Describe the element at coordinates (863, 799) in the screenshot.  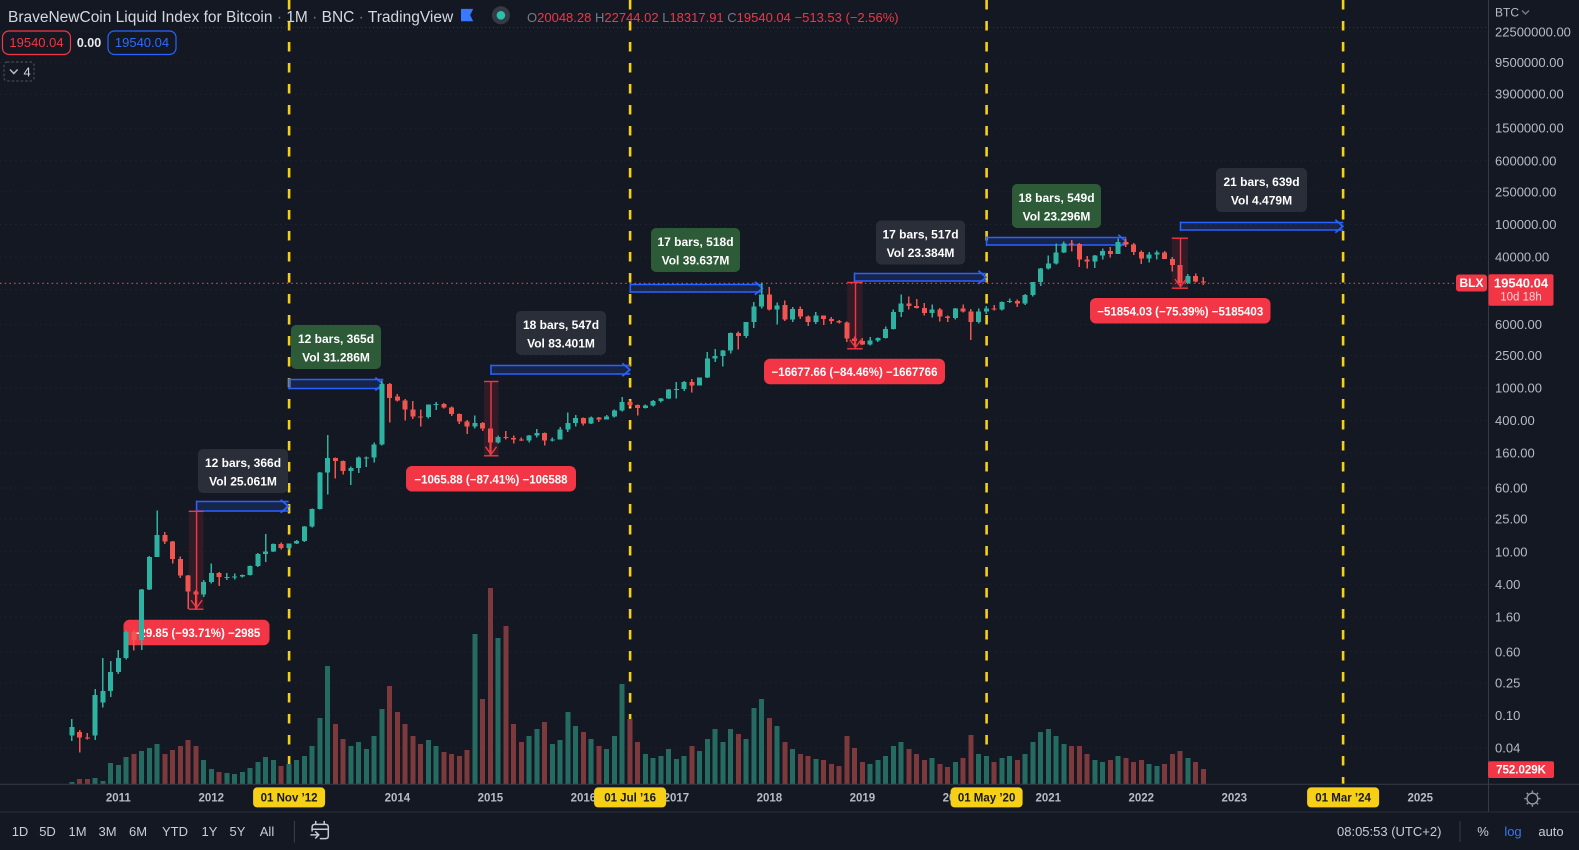
I see `svg-text: 2019` at that location.